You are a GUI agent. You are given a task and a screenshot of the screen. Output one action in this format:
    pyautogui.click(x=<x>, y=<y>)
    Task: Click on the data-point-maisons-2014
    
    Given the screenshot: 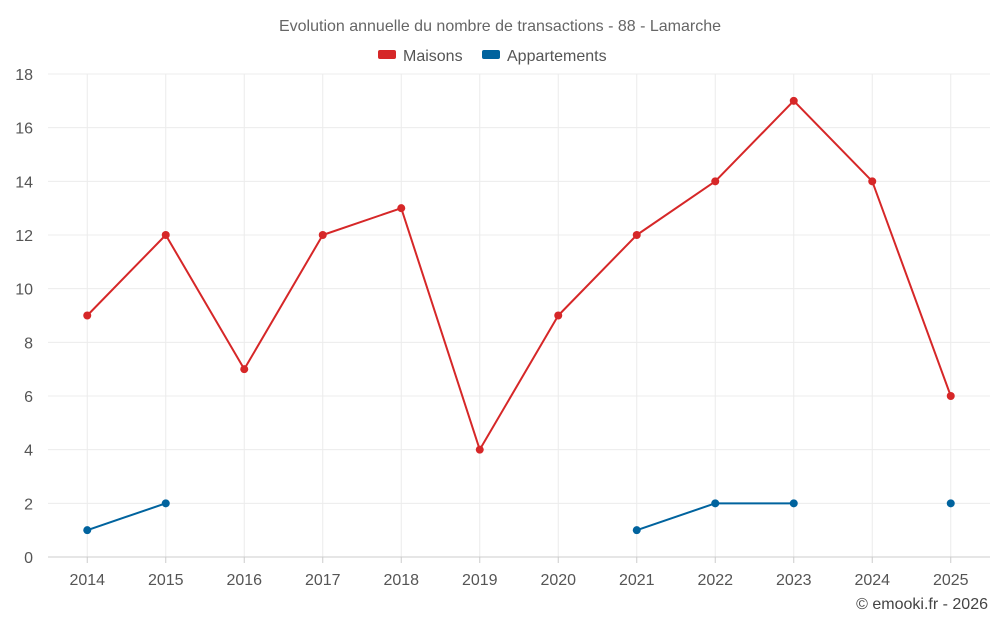 What is the action you would take?
    pyautogui.click(x=87, y=315)
    